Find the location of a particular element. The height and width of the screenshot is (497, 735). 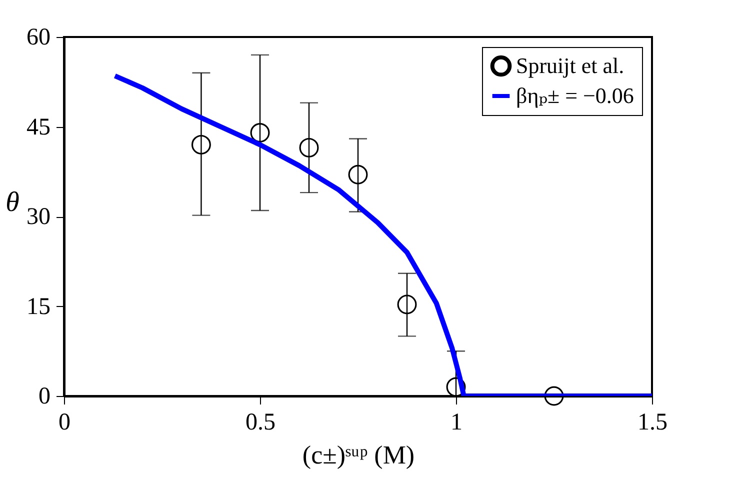

x-tick-label: 0 is located at coordinates (64, 423).